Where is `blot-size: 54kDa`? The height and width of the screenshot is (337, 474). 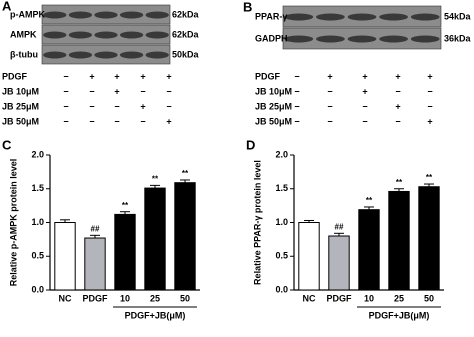
blot-size: 54kDa is located at coordinates (458, 16).